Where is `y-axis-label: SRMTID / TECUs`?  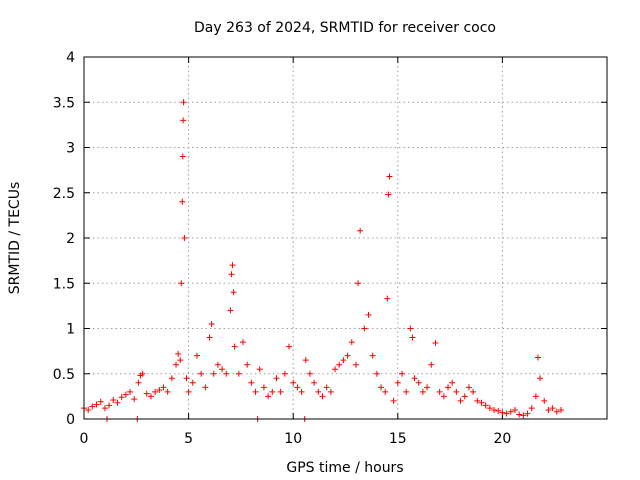 y-axis-label: SRMTID / TECUs is located at coordinates (15, 238).